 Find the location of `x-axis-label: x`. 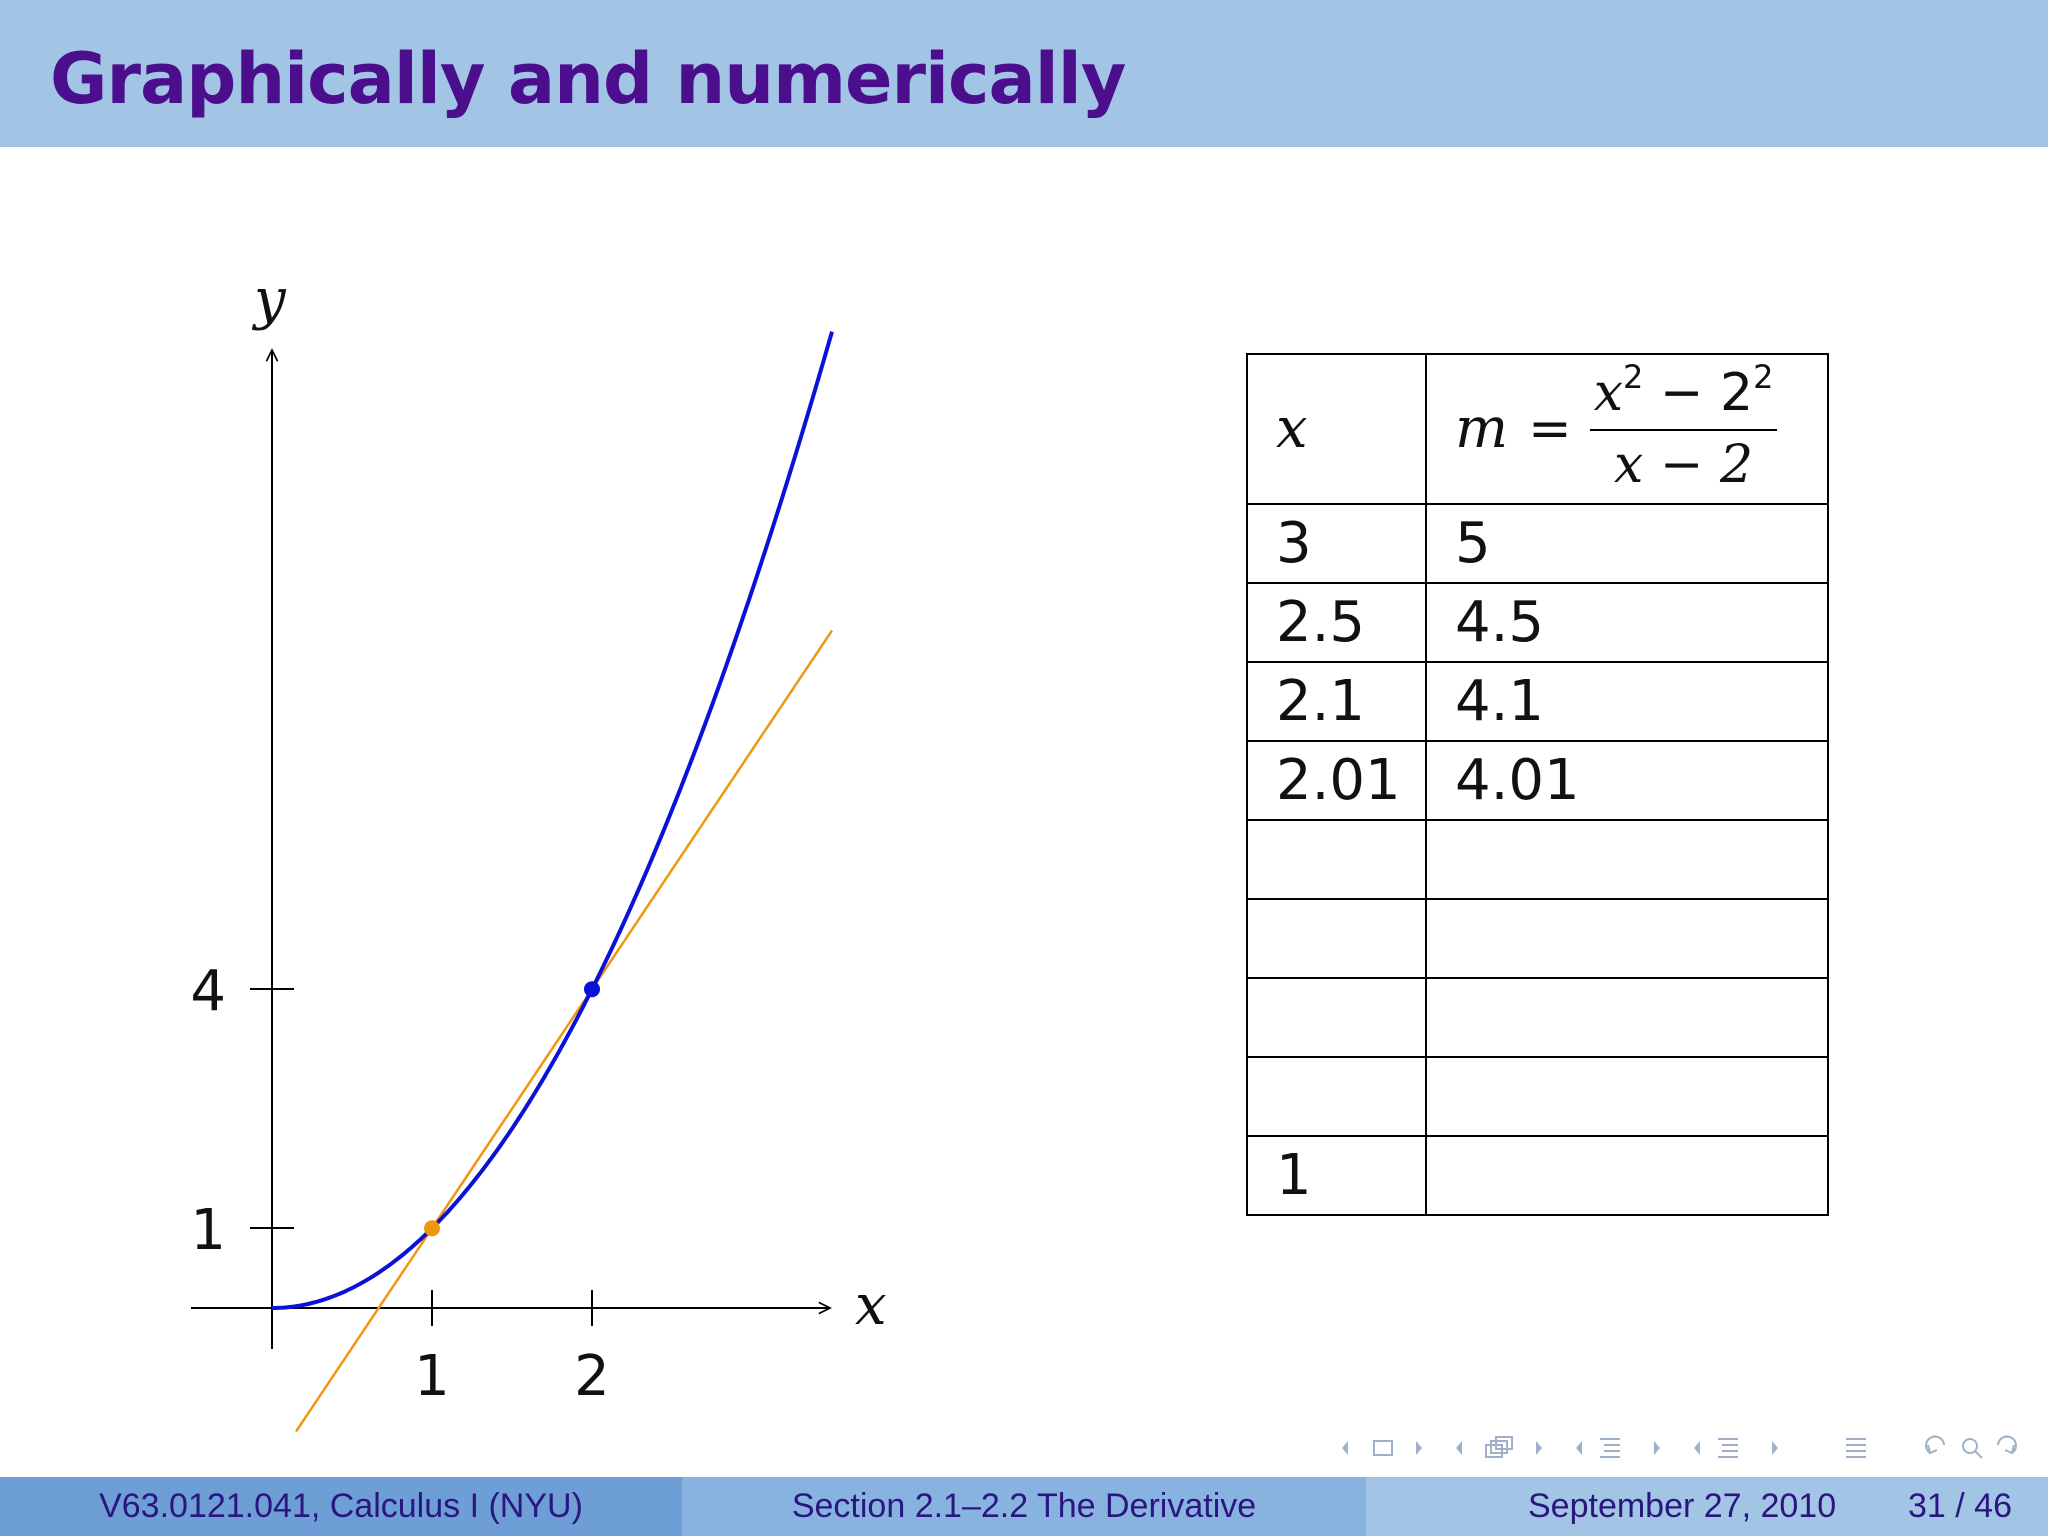

x-axis-label: x is located at coordinates (871, 1305).